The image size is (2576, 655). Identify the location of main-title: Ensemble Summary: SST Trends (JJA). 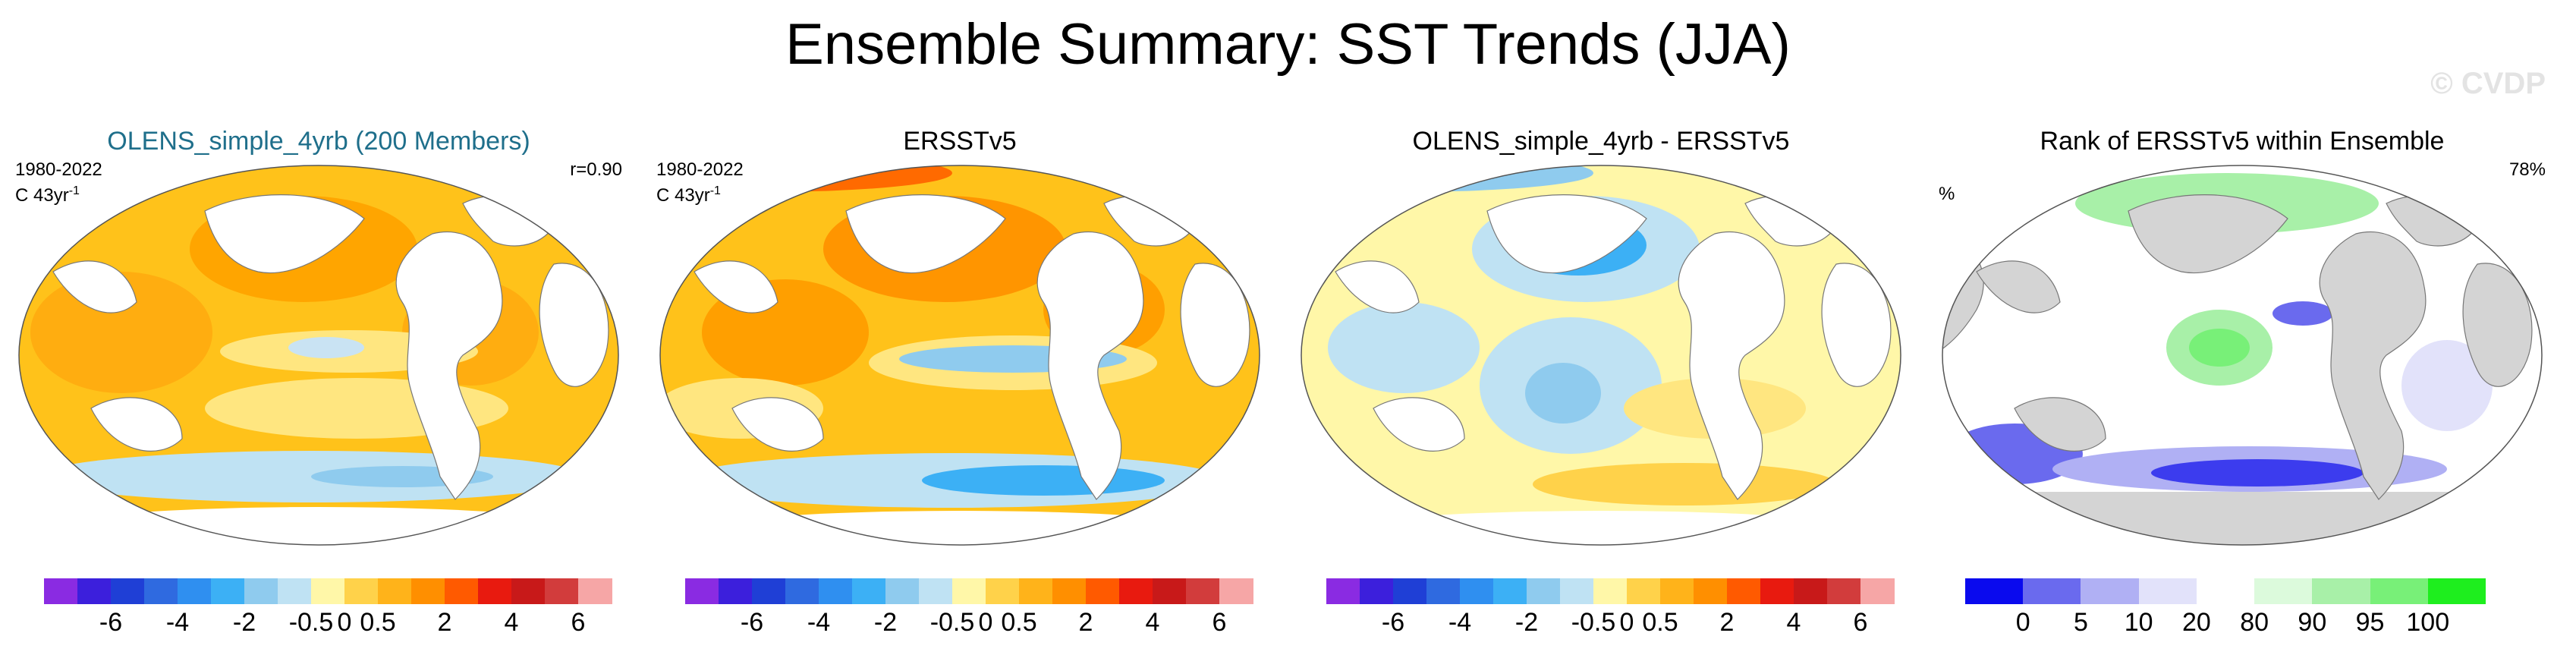
(1288, 44).